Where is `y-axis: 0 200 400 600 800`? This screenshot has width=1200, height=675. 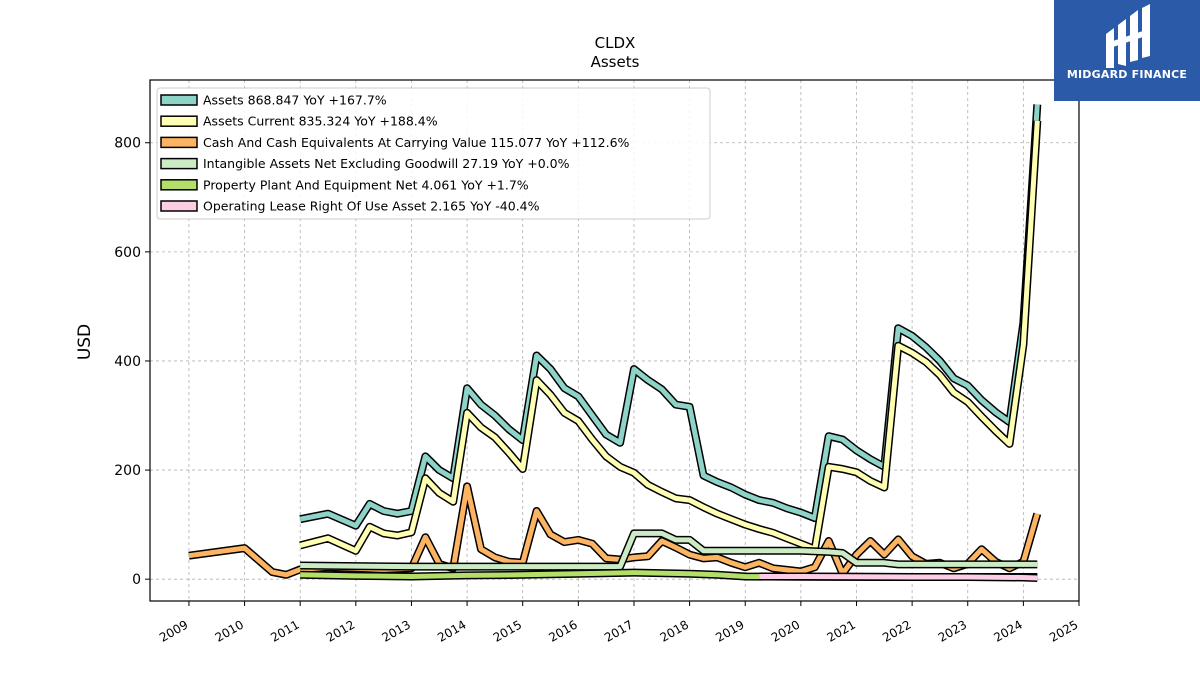
y-axis: 0 200 400 600 800 is located at coordinates (132, 362).